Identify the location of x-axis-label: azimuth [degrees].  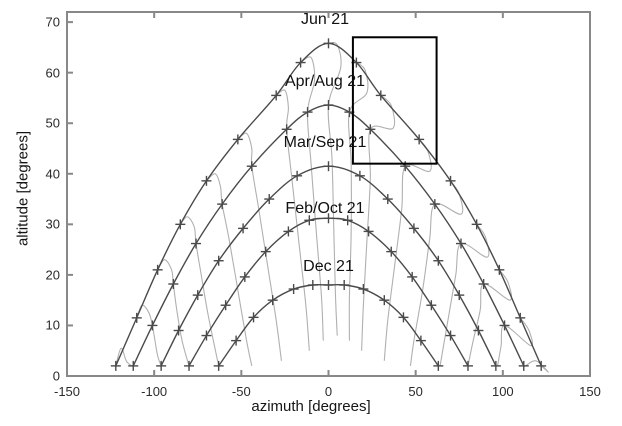
(311, 406).